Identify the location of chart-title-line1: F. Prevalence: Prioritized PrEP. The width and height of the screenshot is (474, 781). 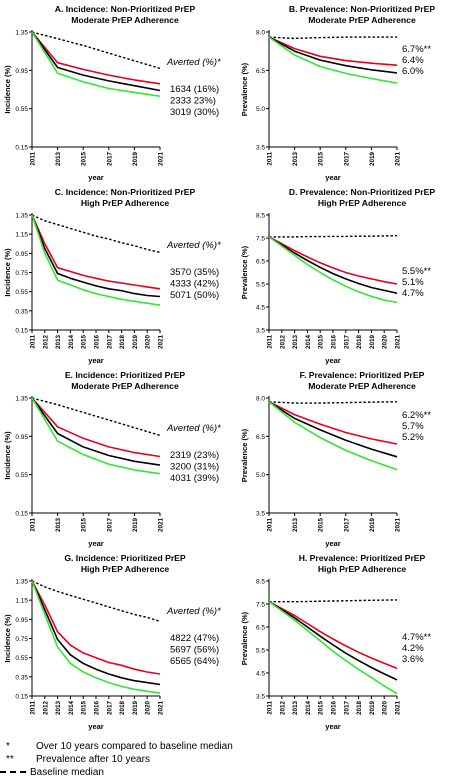
(362, 375).